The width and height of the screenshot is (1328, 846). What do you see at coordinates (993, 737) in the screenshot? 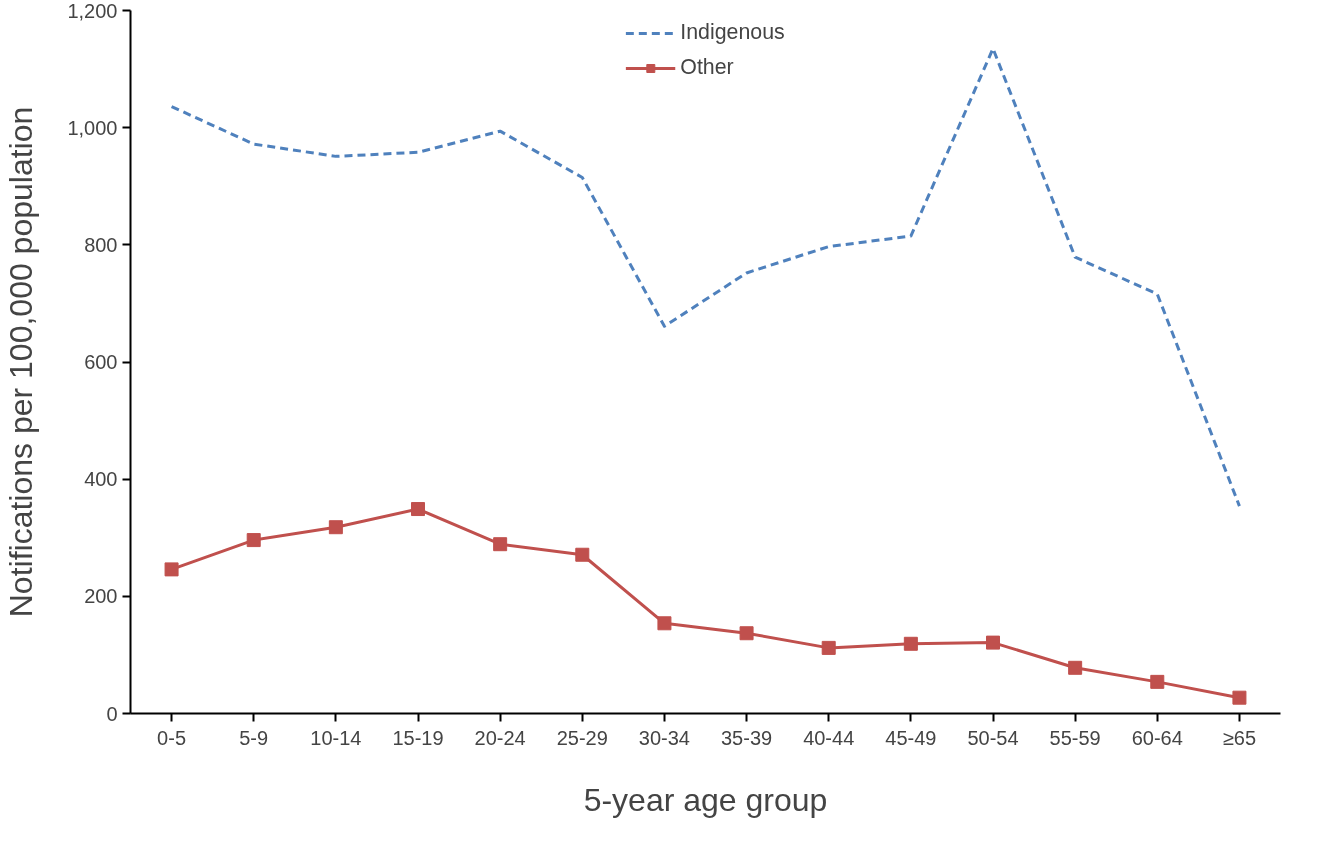
I see `x-tick-label: 50-54` at bounding box center [993, 737].